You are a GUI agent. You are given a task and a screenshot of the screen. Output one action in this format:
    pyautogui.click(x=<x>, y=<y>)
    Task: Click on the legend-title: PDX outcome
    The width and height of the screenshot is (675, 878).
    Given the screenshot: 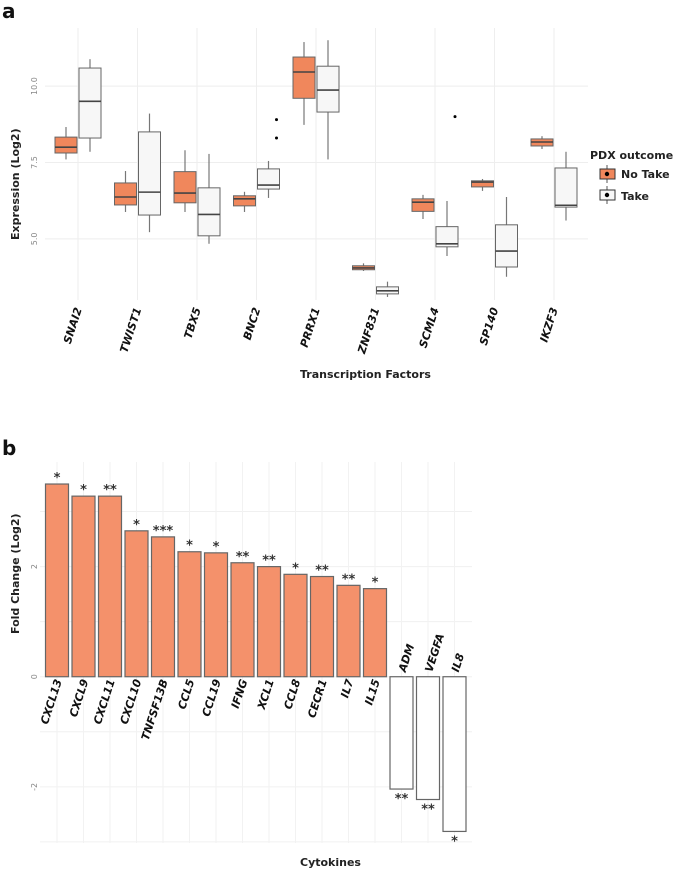 What is the action you would take?
    pyautogui.click(x=631, y=155)
    